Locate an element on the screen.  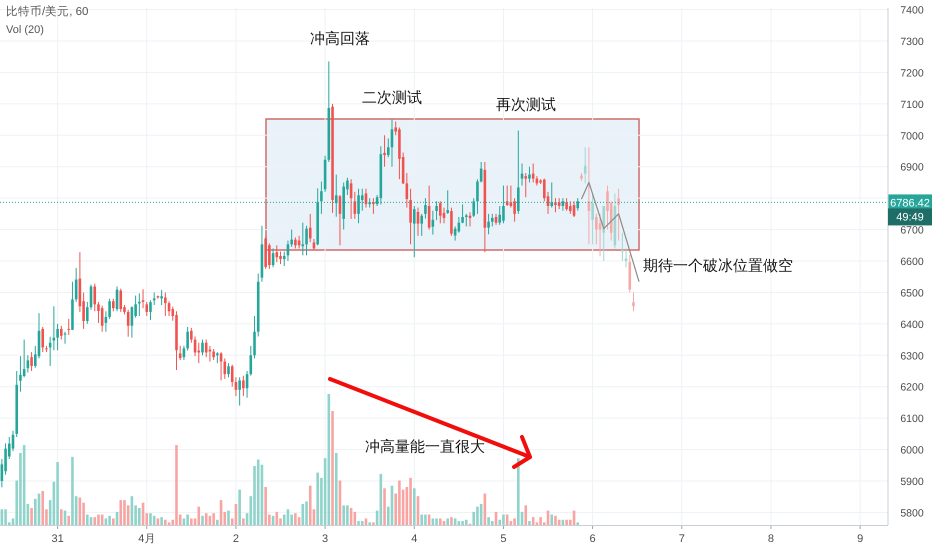
x-tick-label: 31 is located at coordinates (57, 539).